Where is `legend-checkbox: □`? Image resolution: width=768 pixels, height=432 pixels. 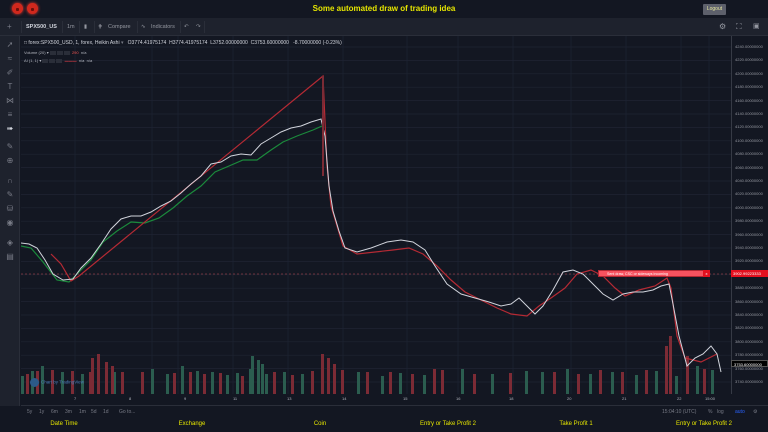
legend-checkbox: □ is located at coordinates (26, 43).